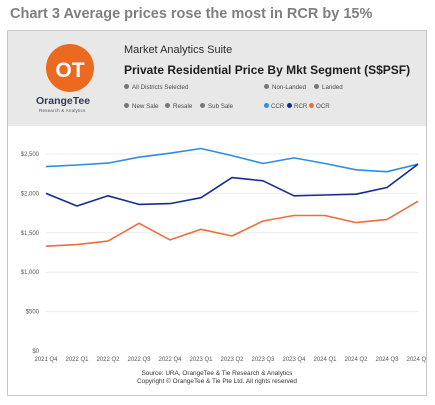 This screenshot has height=405, width=435. I want to click on x-tick-label: 2023 Q2, so click(232, 360).